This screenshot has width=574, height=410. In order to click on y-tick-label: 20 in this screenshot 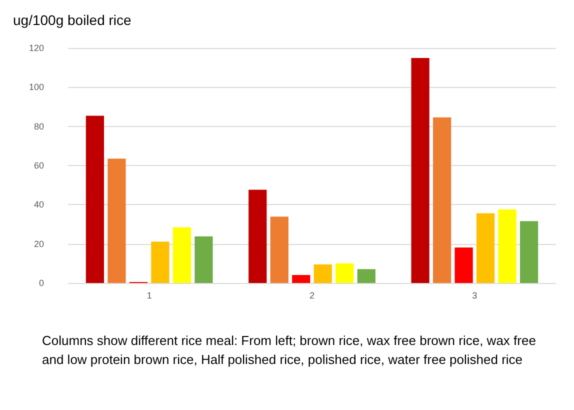, I will do `click(39, 243)`.